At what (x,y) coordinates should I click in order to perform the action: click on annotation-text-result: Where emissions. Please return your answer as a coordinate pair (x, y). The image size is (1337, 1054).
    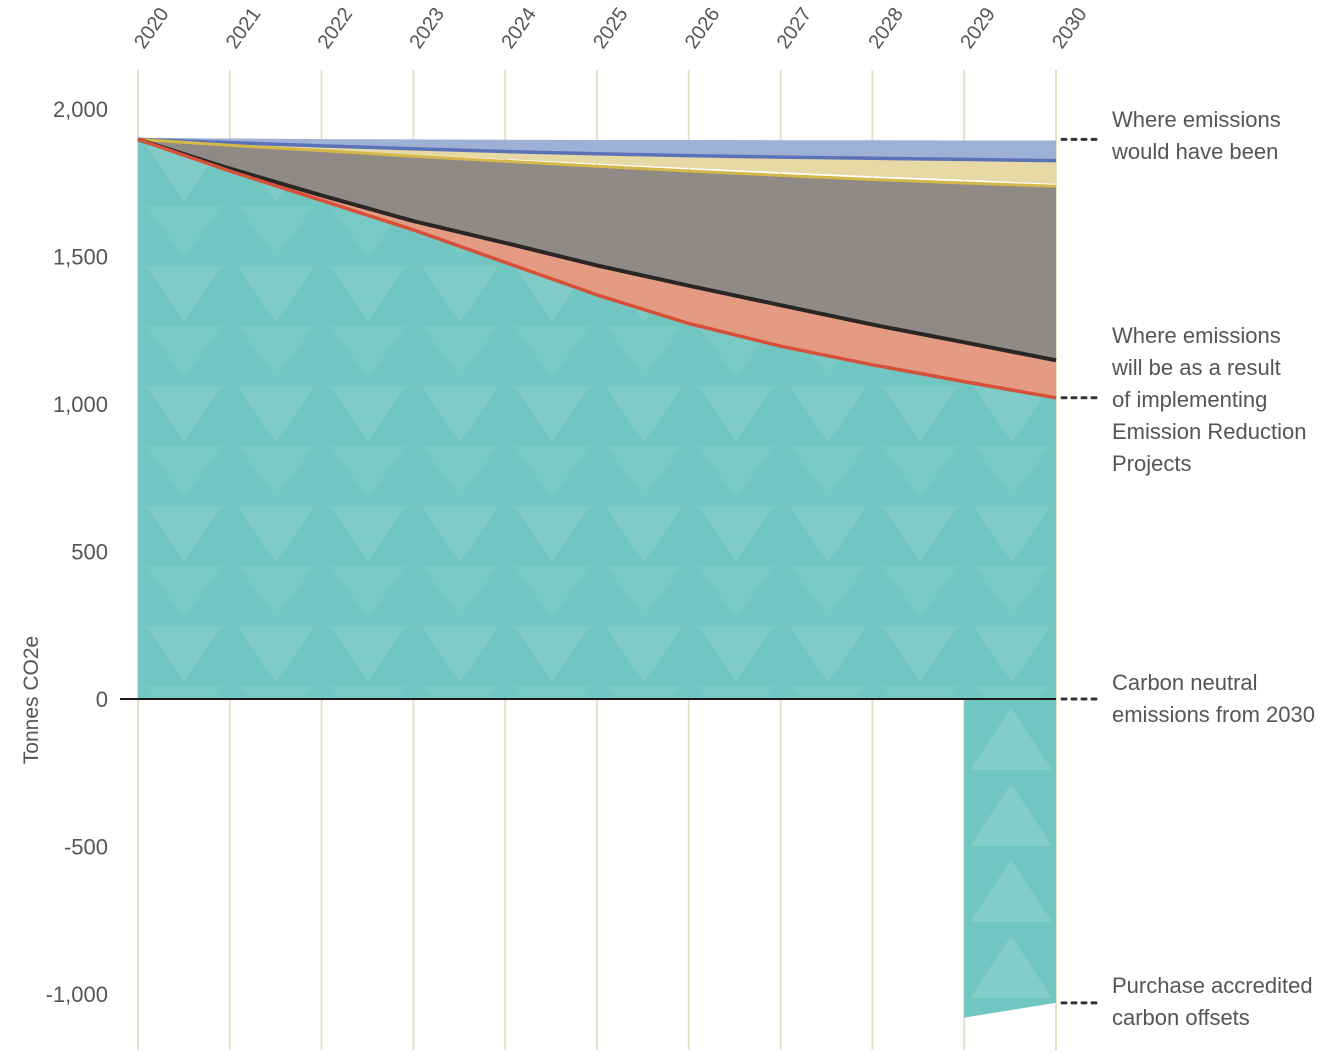
    Looking at the image, I should click on (1196, 335).